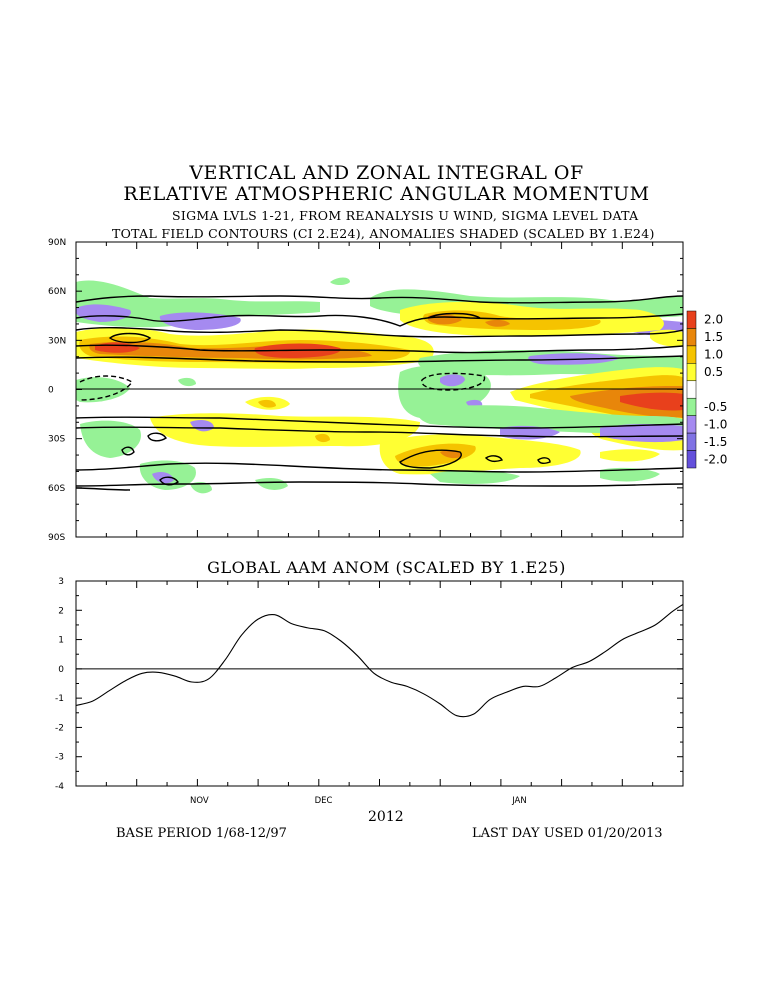  What do you see at coordinates (386, 173) in the screenshot?
I see `chart-title-line-1: VERTICAL AND ZONAL INTEGRAL OF` at bounding box center [386, 173].